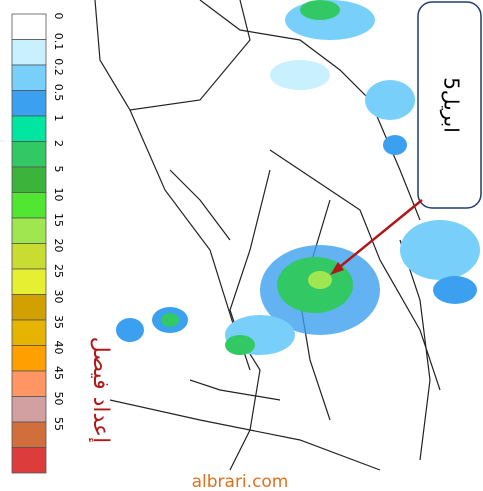  Describe the element at coordinates (58, 399) in the screenshot. I see `legend-label: 50` at that location.